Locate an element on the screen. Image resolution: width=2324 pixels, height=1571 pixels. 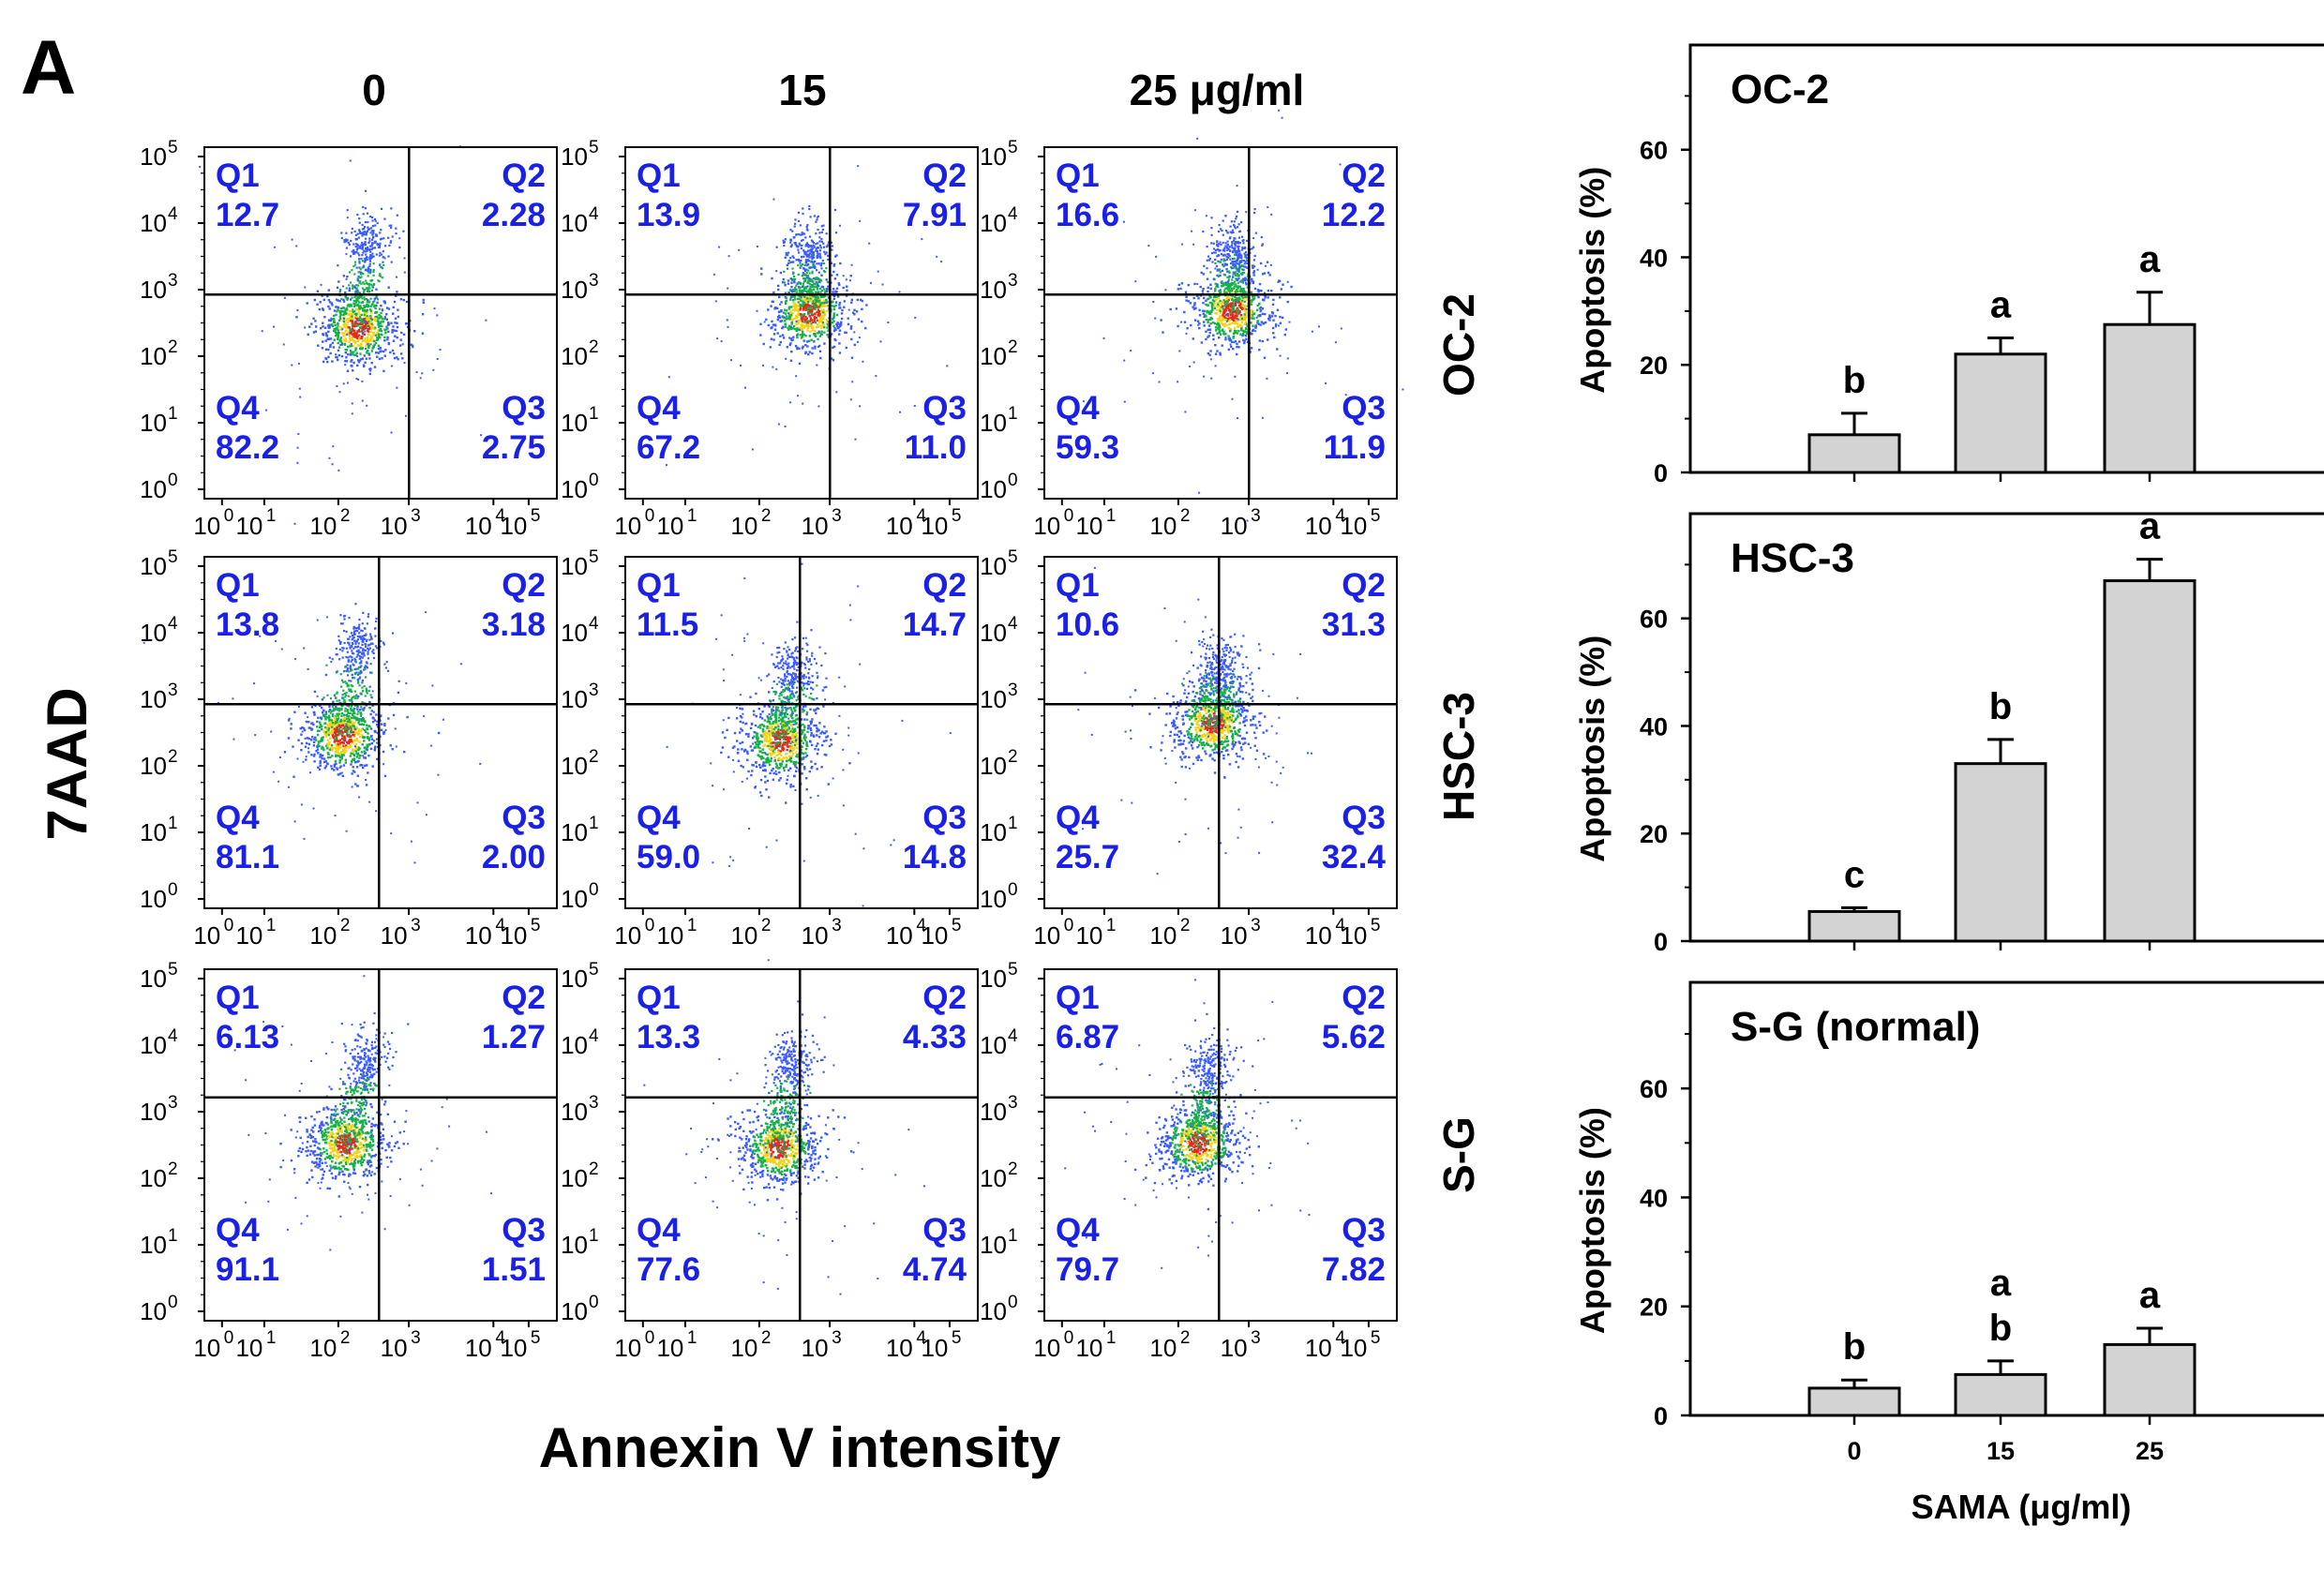
event-cloud is located at coordinates (362, 1113).